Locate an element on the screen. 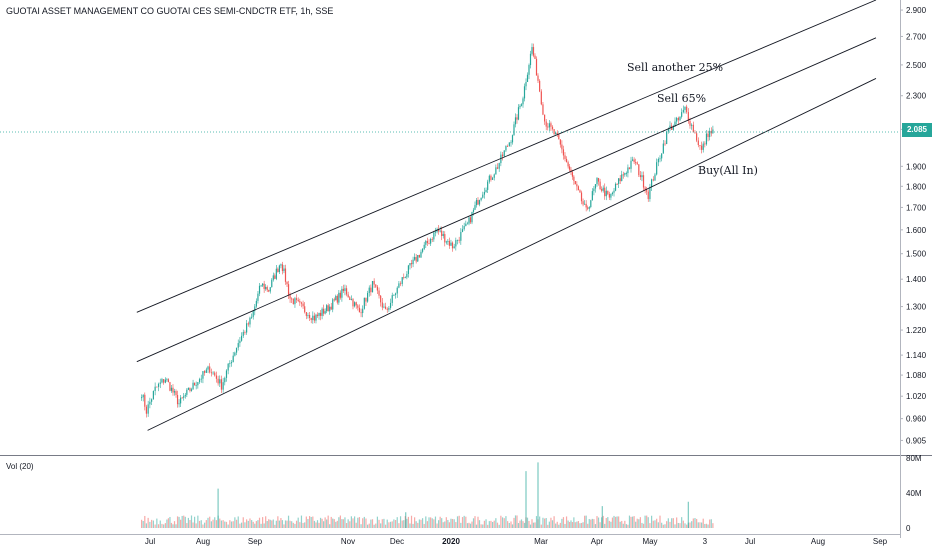 This screenshot has width=932, height=550. volume-bars is located at coordinates (427, 521).